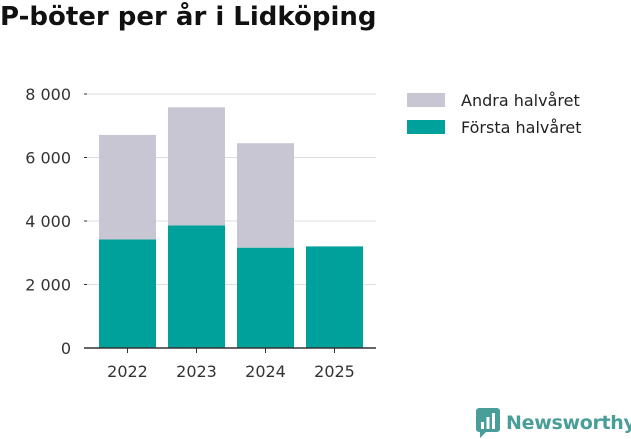 The image size is (631, 439). Describe the element at coordinates (196, 371) in the screenshot. I see `x-tick-label: 2023` at that location.